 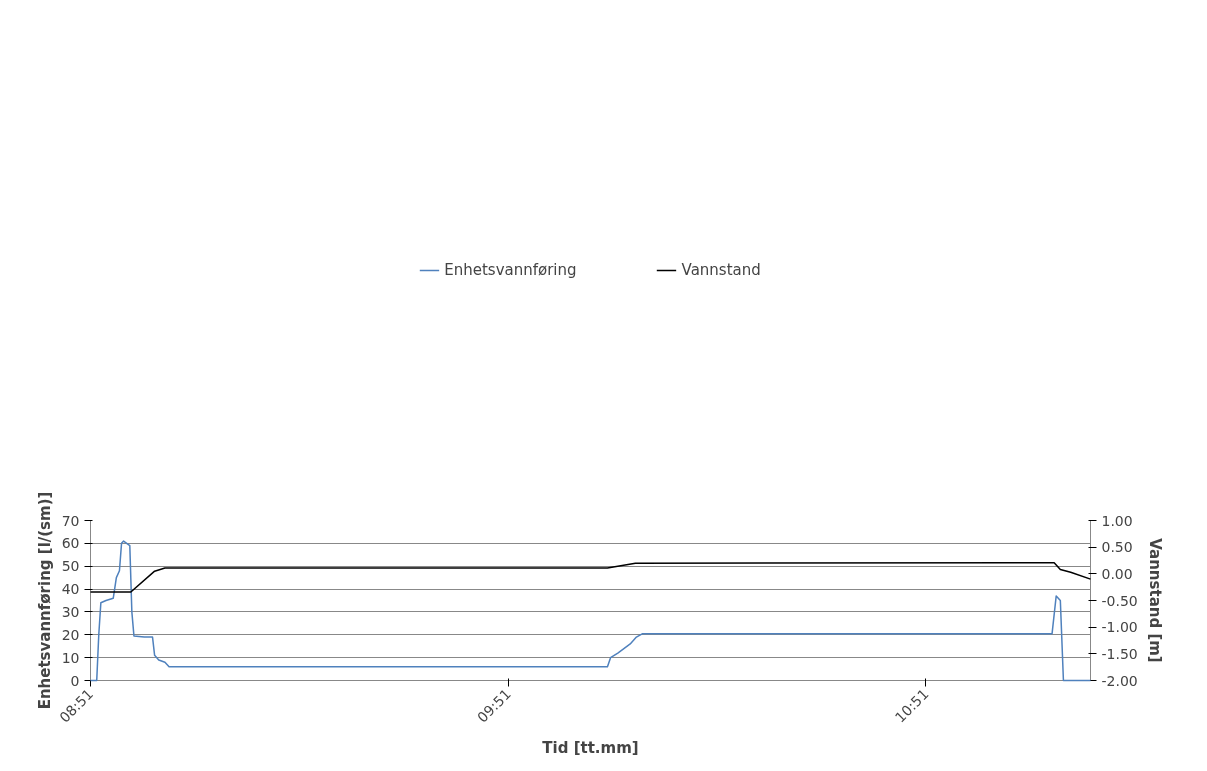 What do you see at coordinates (1154, 600) in the screenshot?
I see `y2-axis-title: Vannstand [m]` at bounding box center [1154, 600].